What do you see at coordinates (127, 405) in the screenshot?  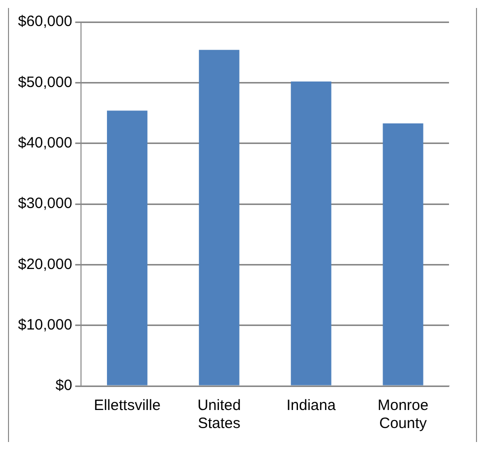 I see `x-tick-label: Ellettsville` at bounding box center [127, 405].